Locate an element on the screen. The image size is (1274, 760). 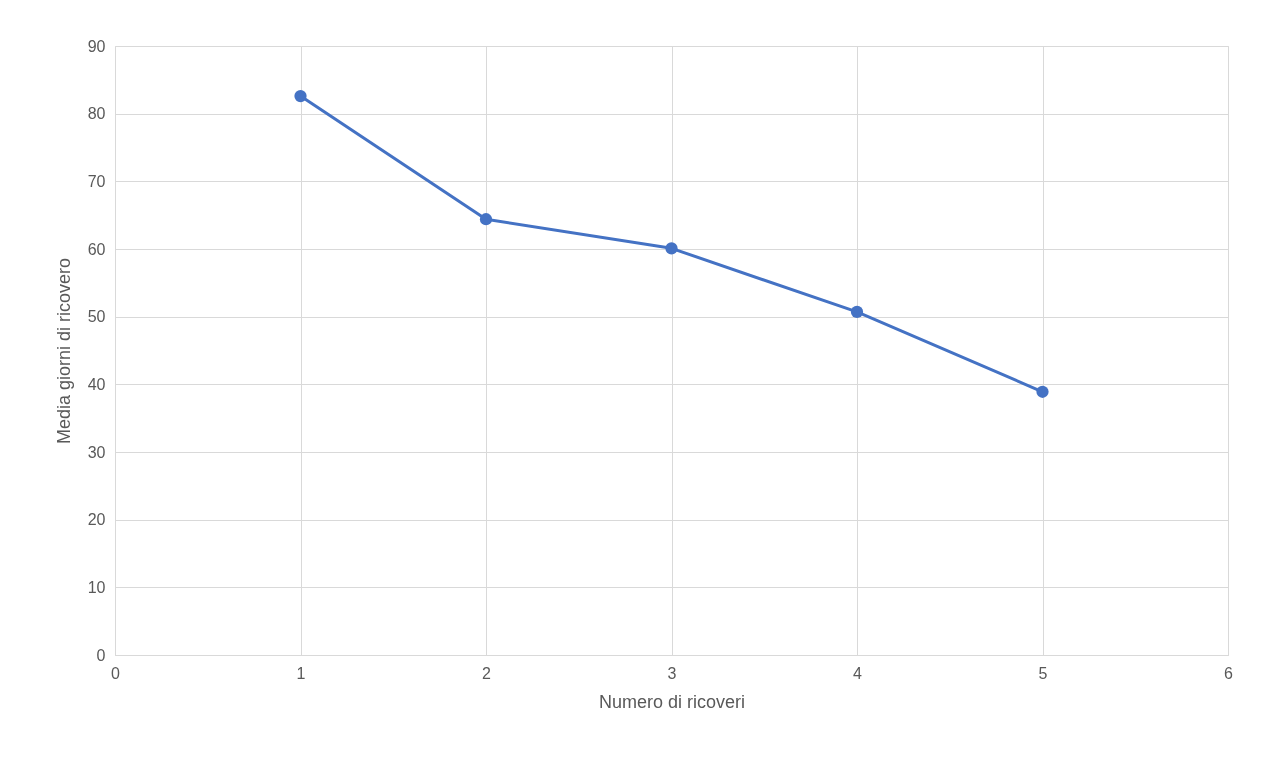
y-tick-label: 40 is located at coordinates (96, 384).